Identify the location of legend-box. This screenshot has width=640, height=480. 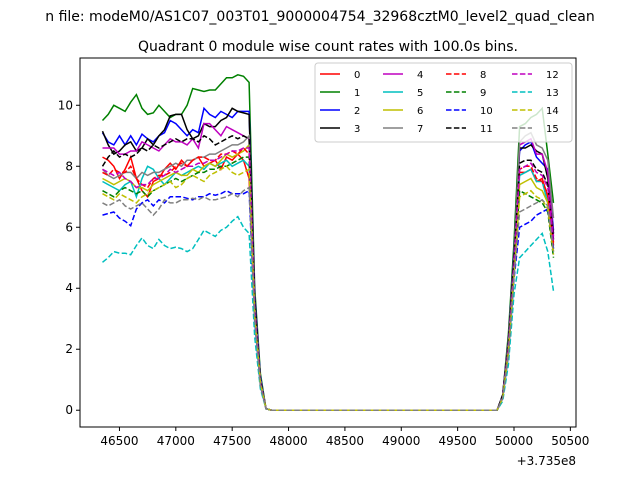
(443, 102).